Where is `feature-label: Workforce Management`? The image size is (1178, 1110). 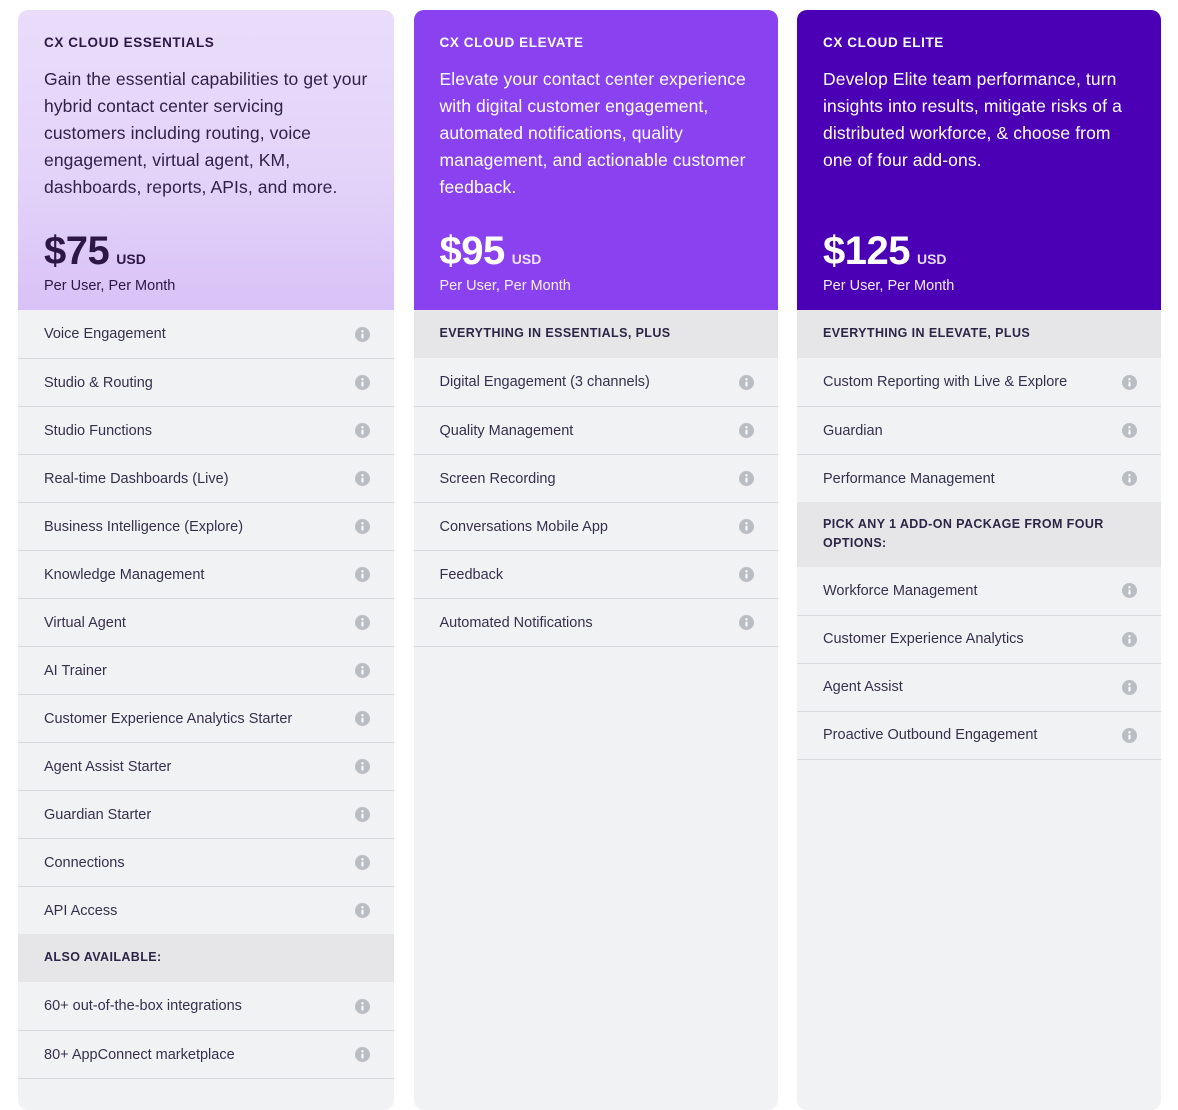
feature-label: Workforce Management is located at coordinates (900, 590).